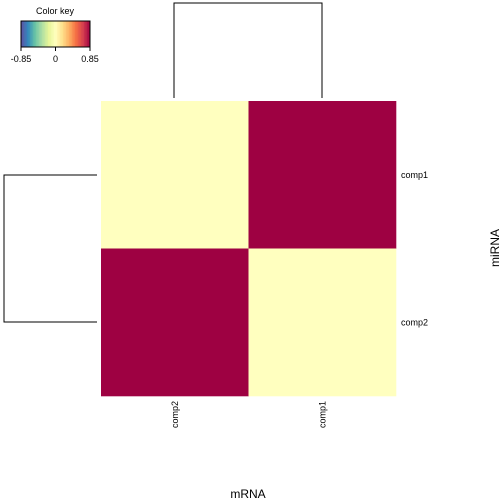  What do you see at coordinates (414, 322) in the screenshot?
I see `row-label: comp2` at bounding box center [414, 322].